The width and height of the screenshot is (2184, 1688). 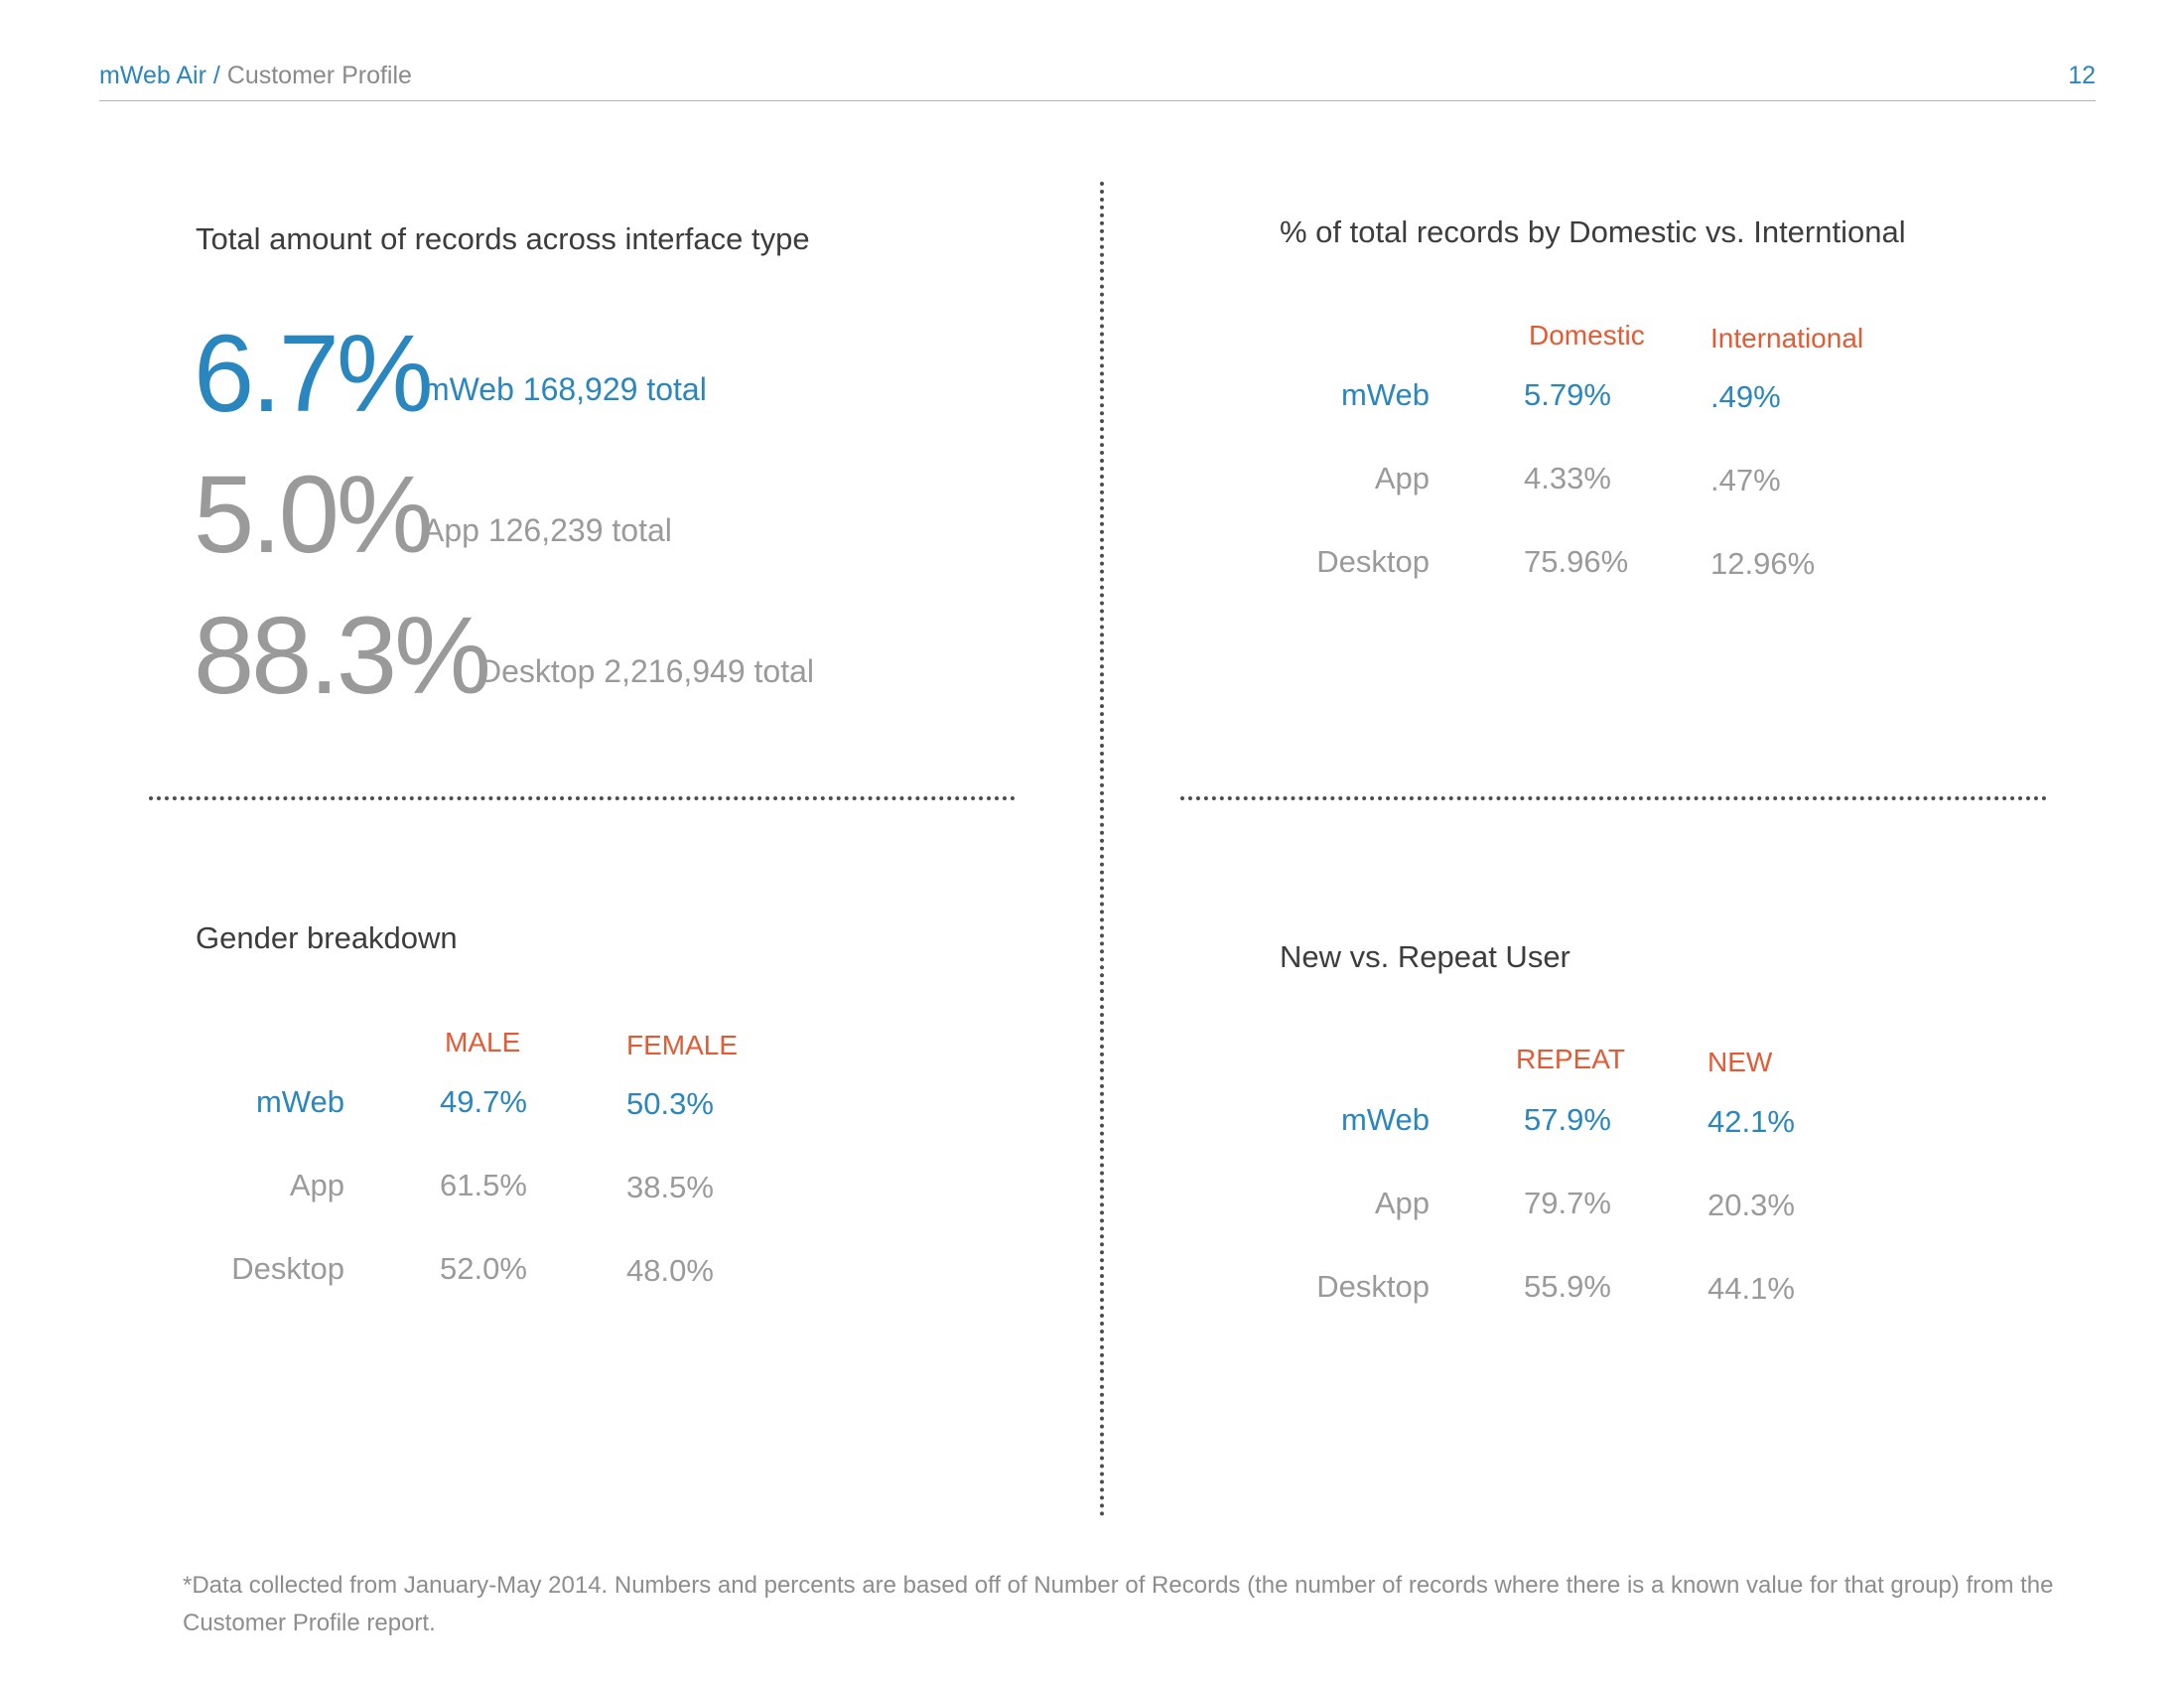 What do you see at coordinates (483, 1101) in the screenshot?
I see `mweb-male-value: 49.7%` at bounding box center [483, 1101].